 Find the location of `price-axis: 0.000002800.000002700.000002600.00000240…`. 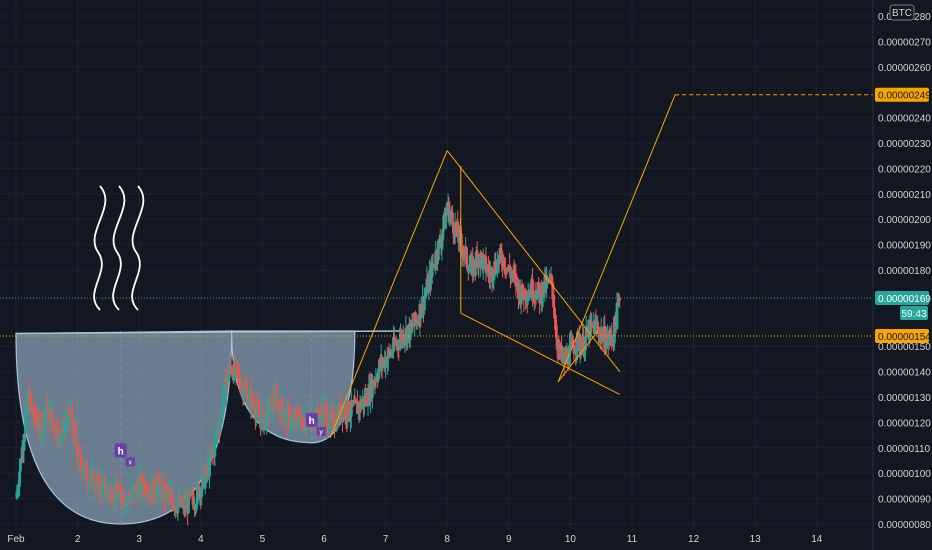

price-axis: 0.000002800.000002700.000002600.00000240… is located at coordinates (904, 267).